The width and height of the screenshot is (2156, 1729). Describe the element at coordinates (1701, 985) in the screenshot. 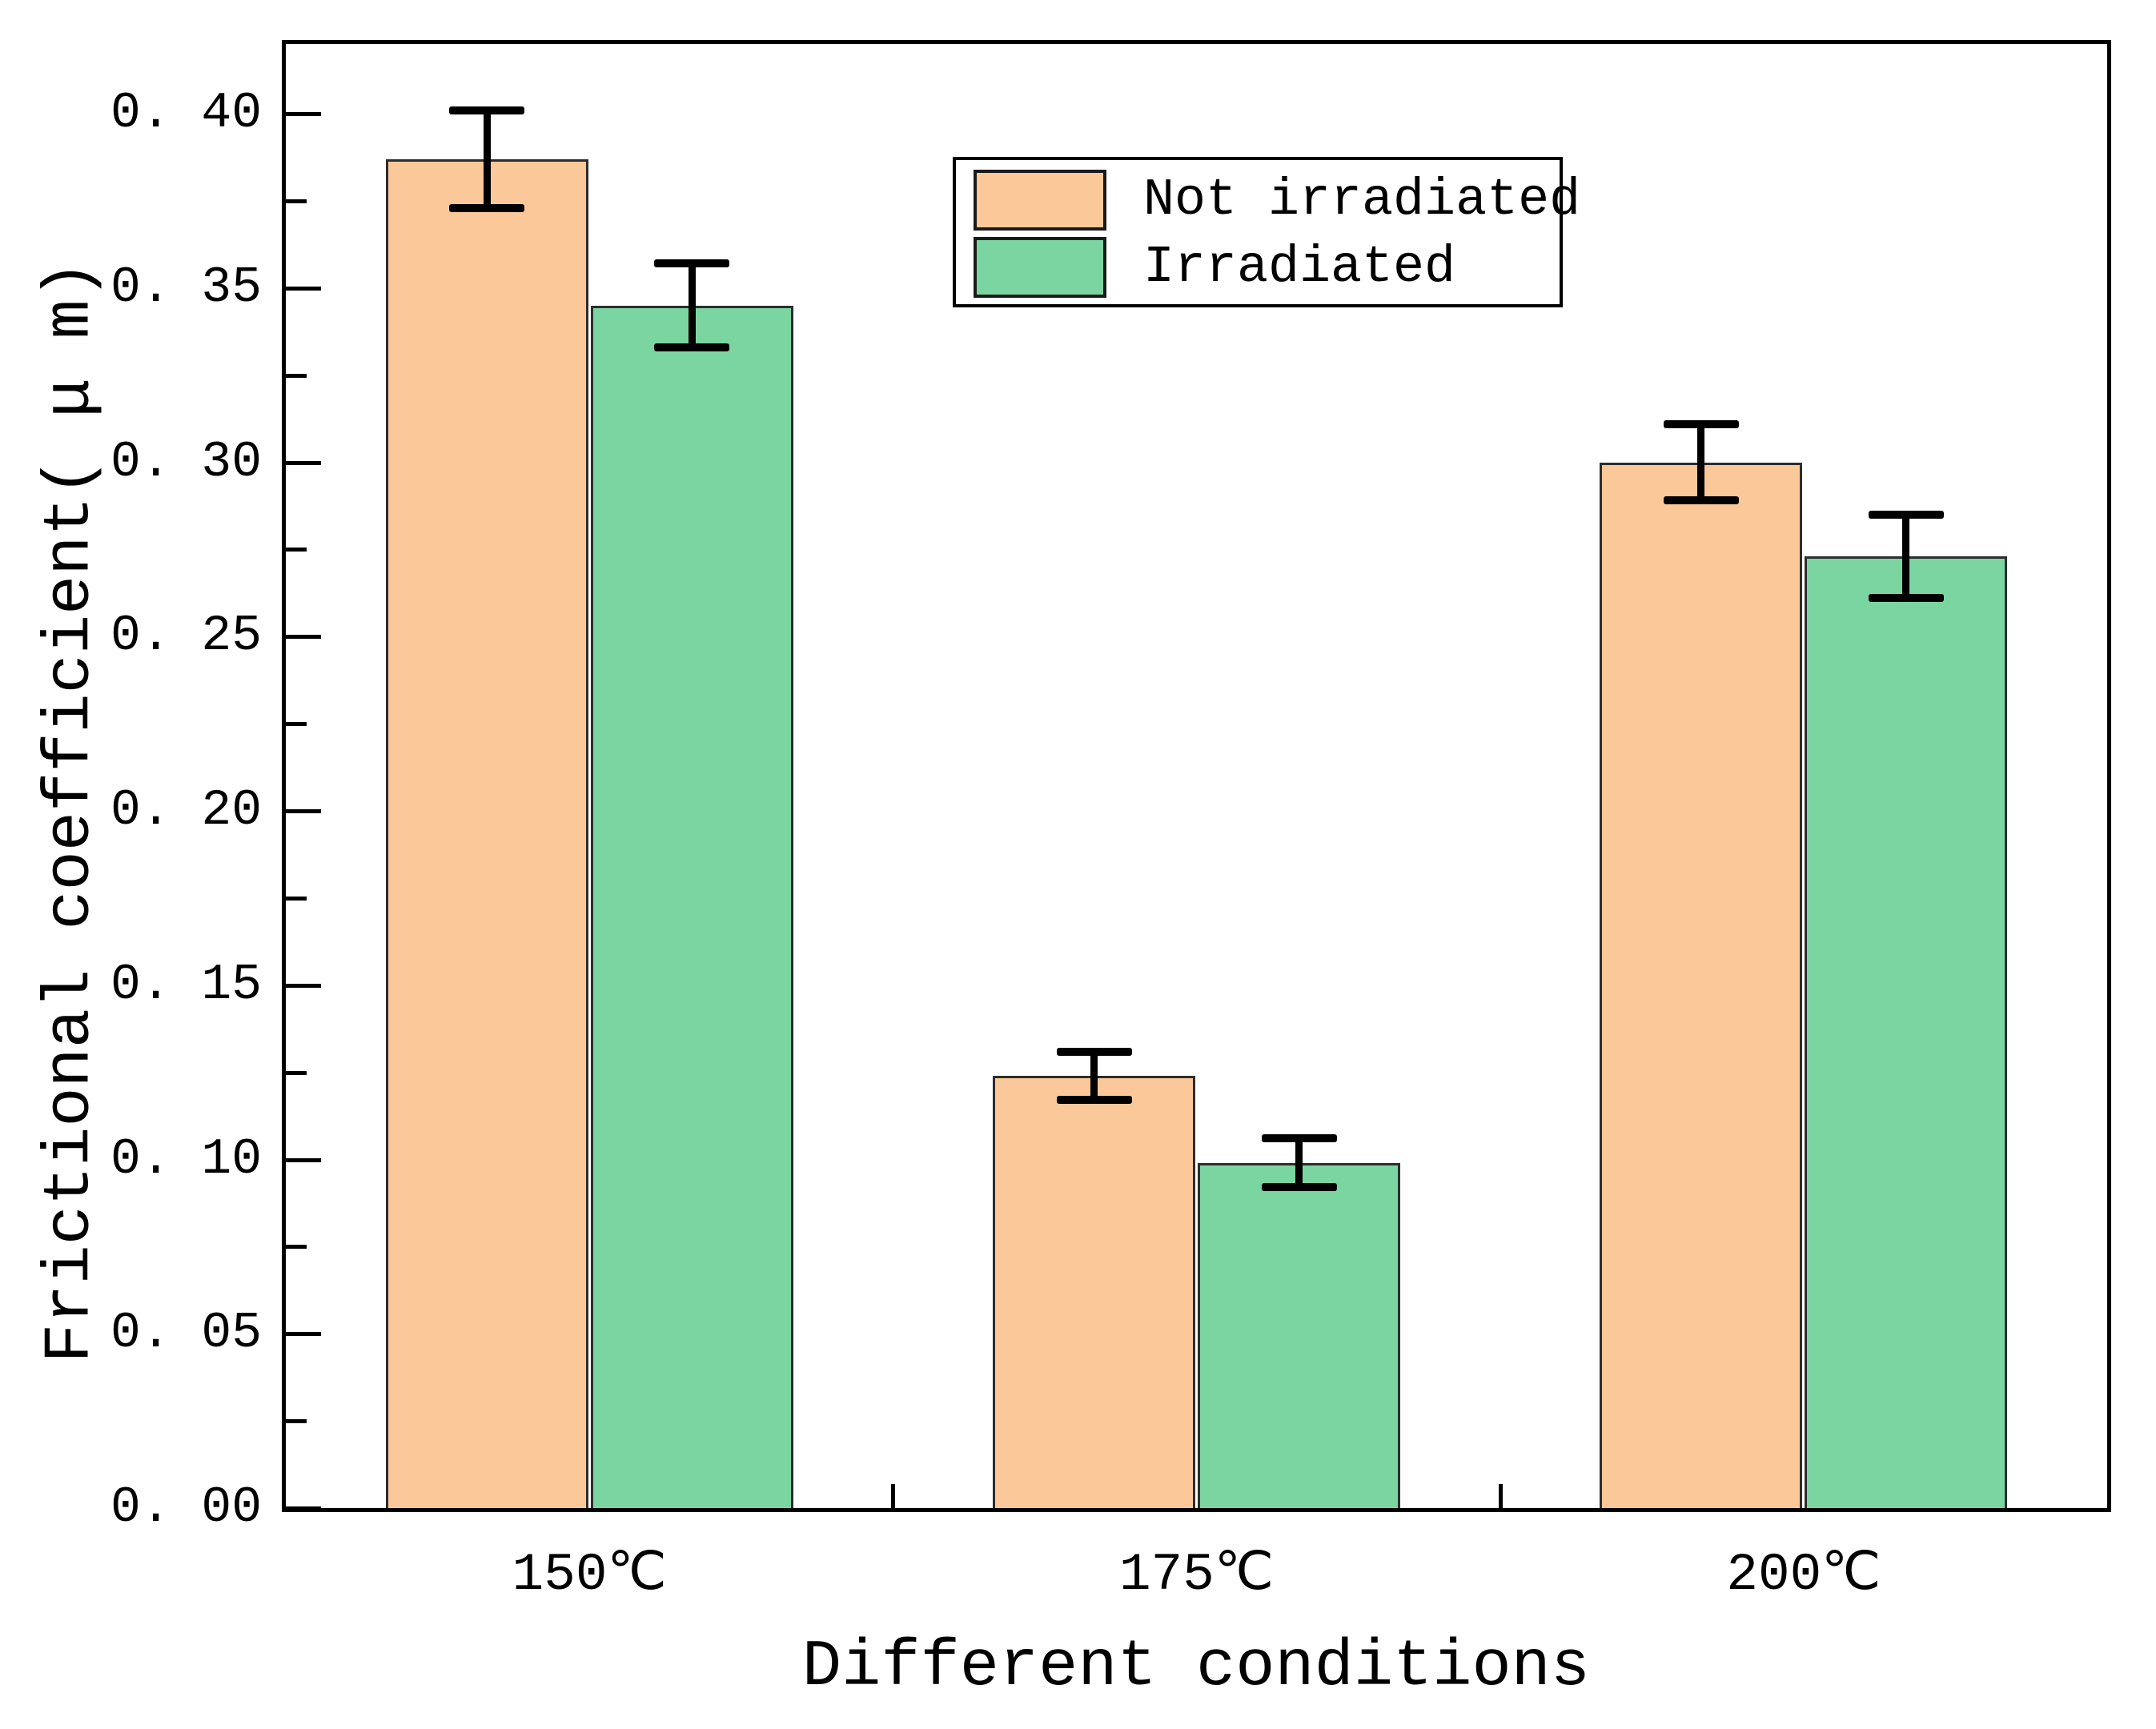

I see `bar-not-irradiated-200℃` at that location.